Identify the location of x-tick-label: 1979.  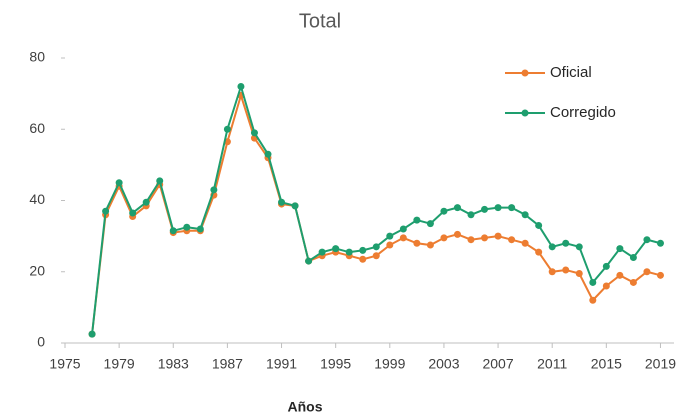
(119, 364).